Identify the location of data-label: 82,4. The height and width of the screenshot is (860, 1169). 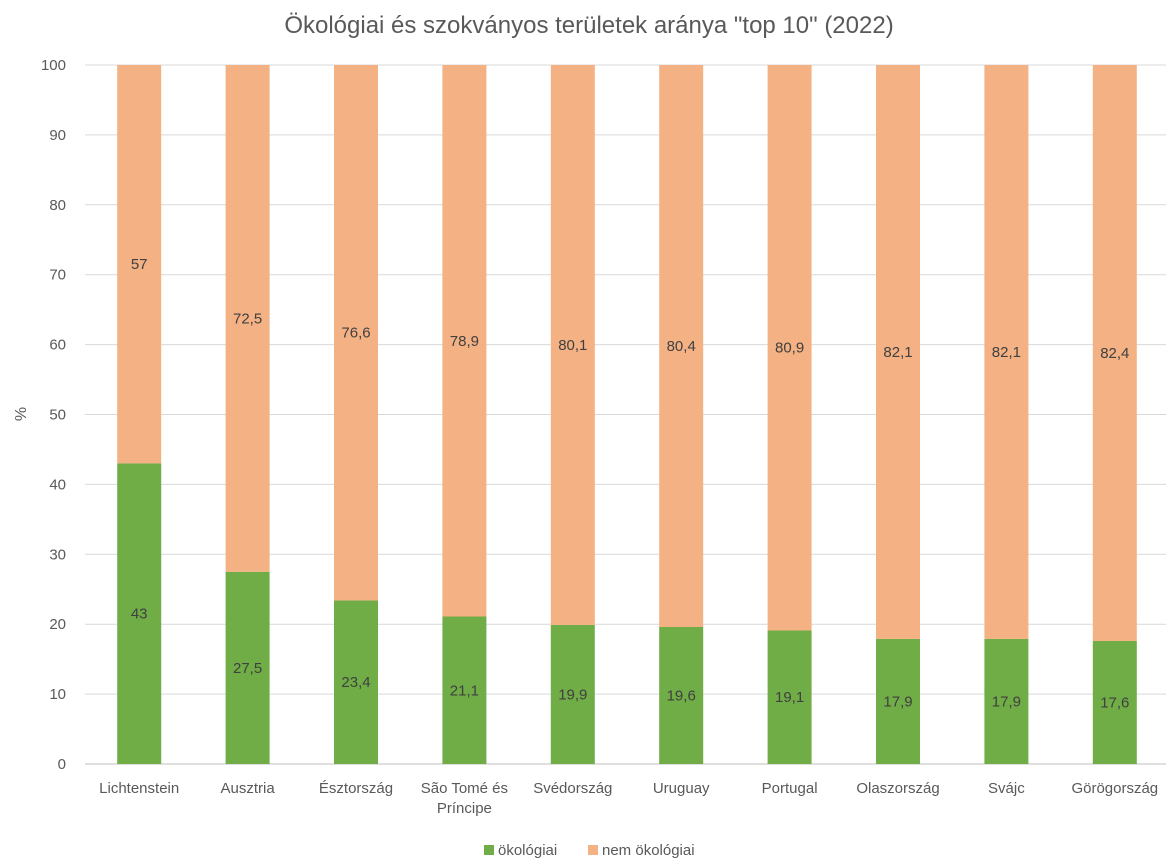
(1114, 353).